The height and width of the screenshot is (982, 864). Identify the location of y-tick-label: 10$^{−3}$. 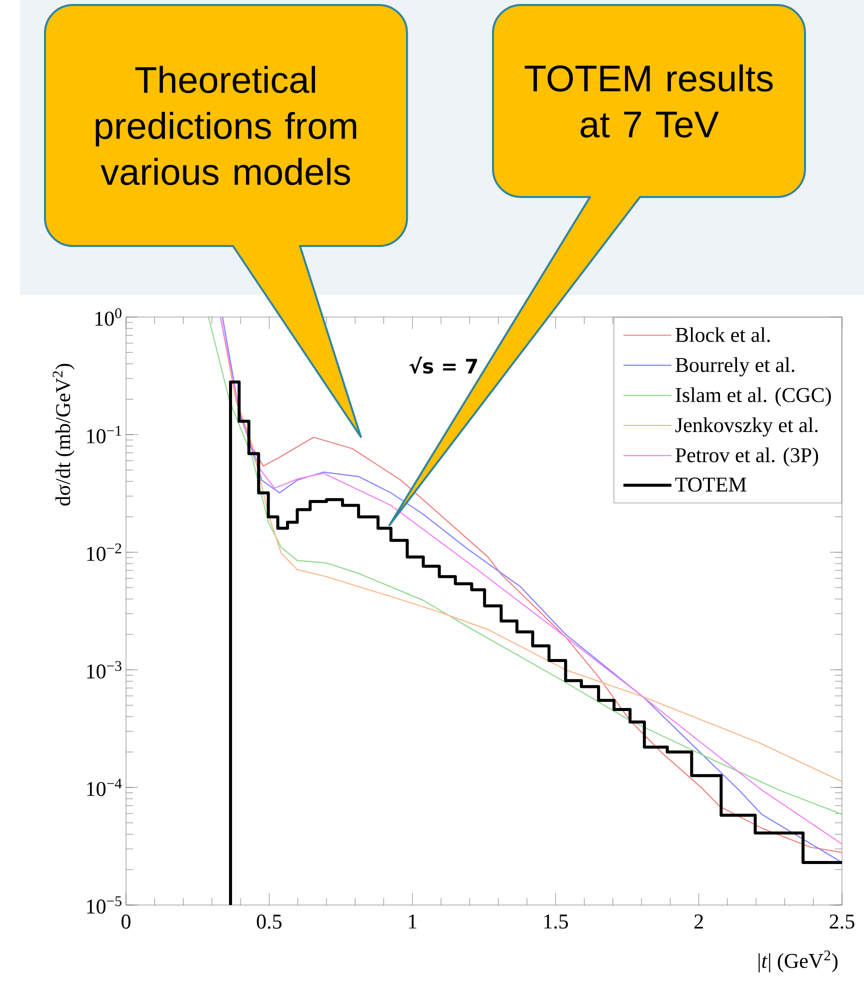
(104, 670).